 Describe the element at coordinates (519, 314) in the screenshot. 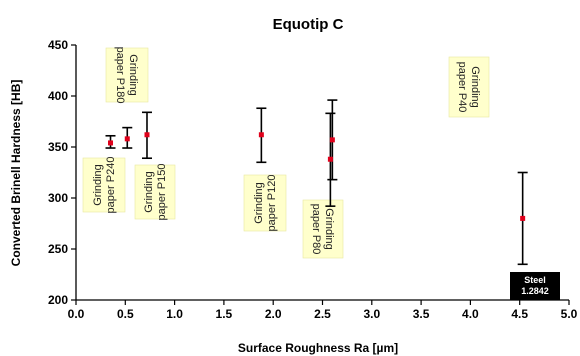

I see `x-tick-label: 4.5` at that location.